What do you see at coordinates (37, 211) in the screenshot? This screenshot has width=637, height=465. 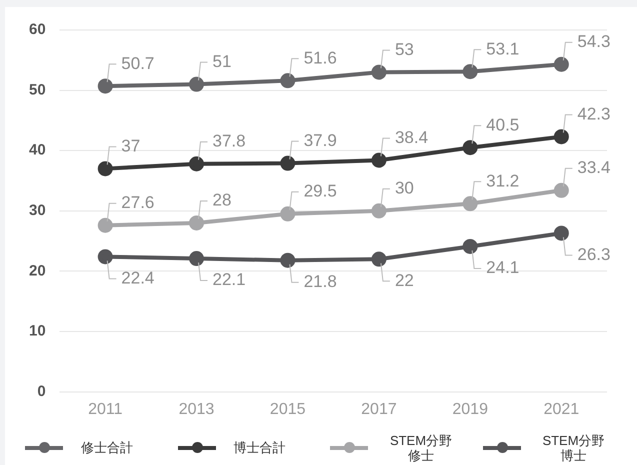 I see `y-tick-label: 30` at bounding box center [37, 211].